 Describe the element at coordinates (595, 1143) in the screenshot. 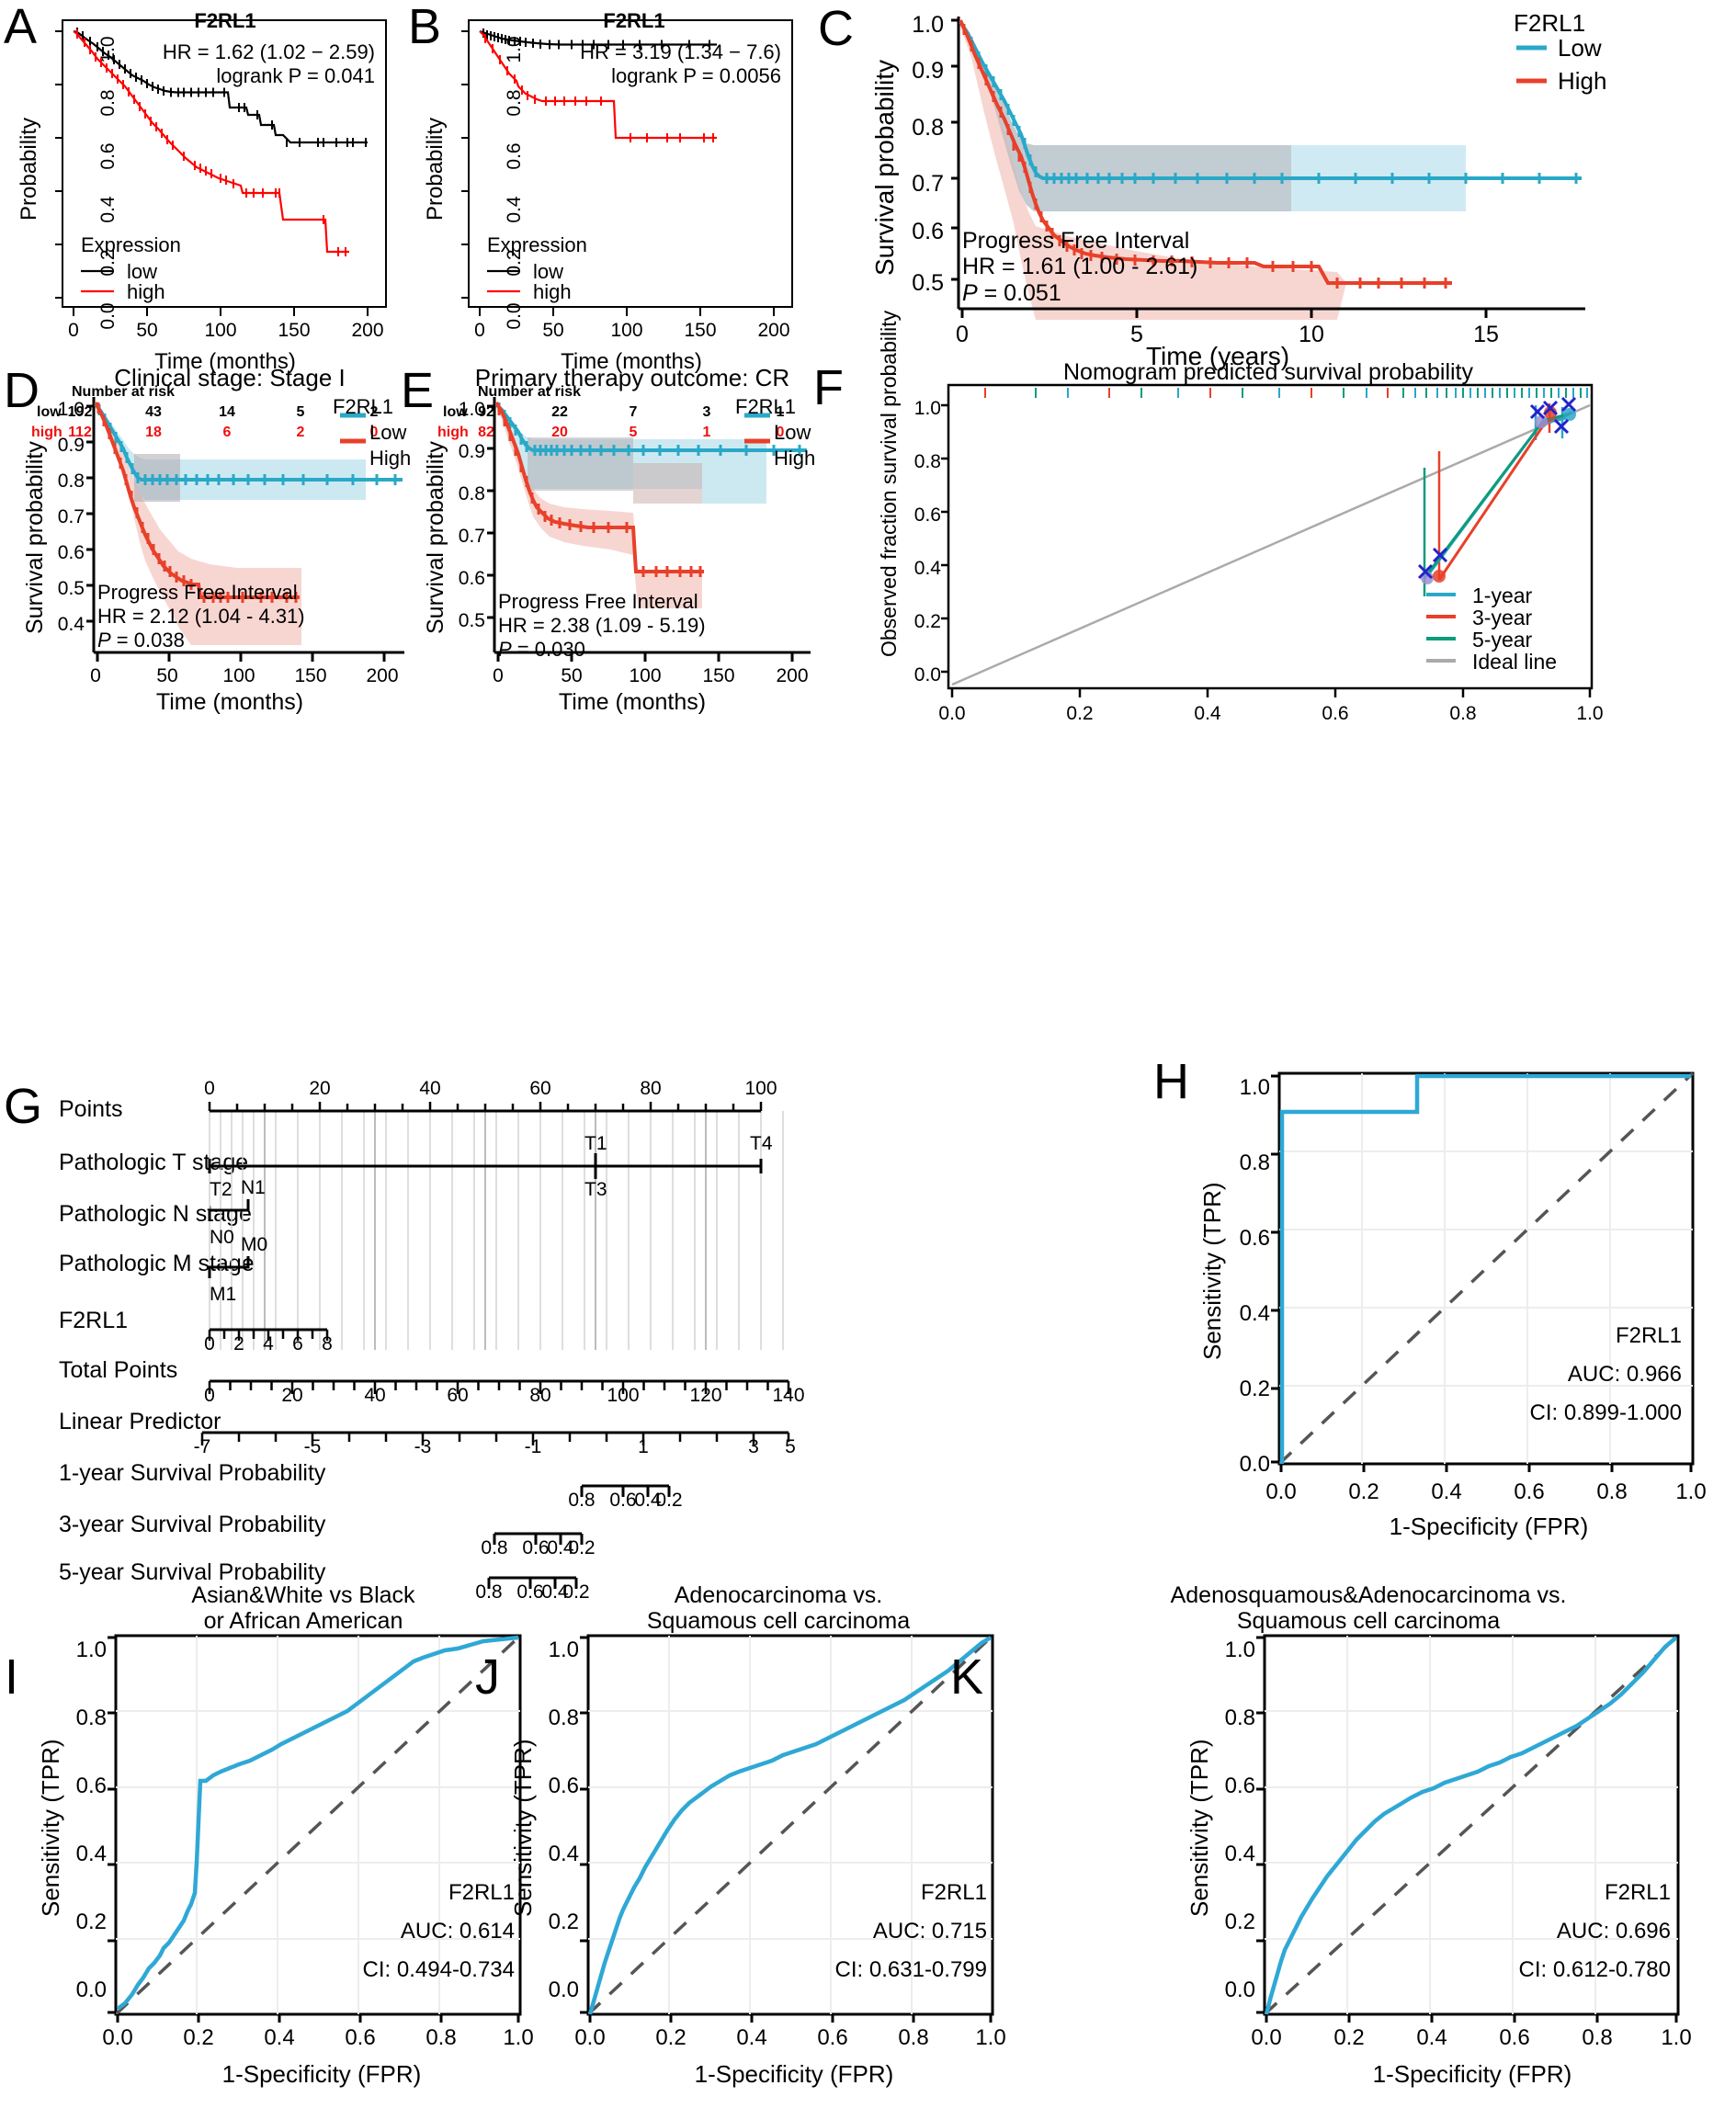

I see `nomogram-t-label-t1: T1` at that location.